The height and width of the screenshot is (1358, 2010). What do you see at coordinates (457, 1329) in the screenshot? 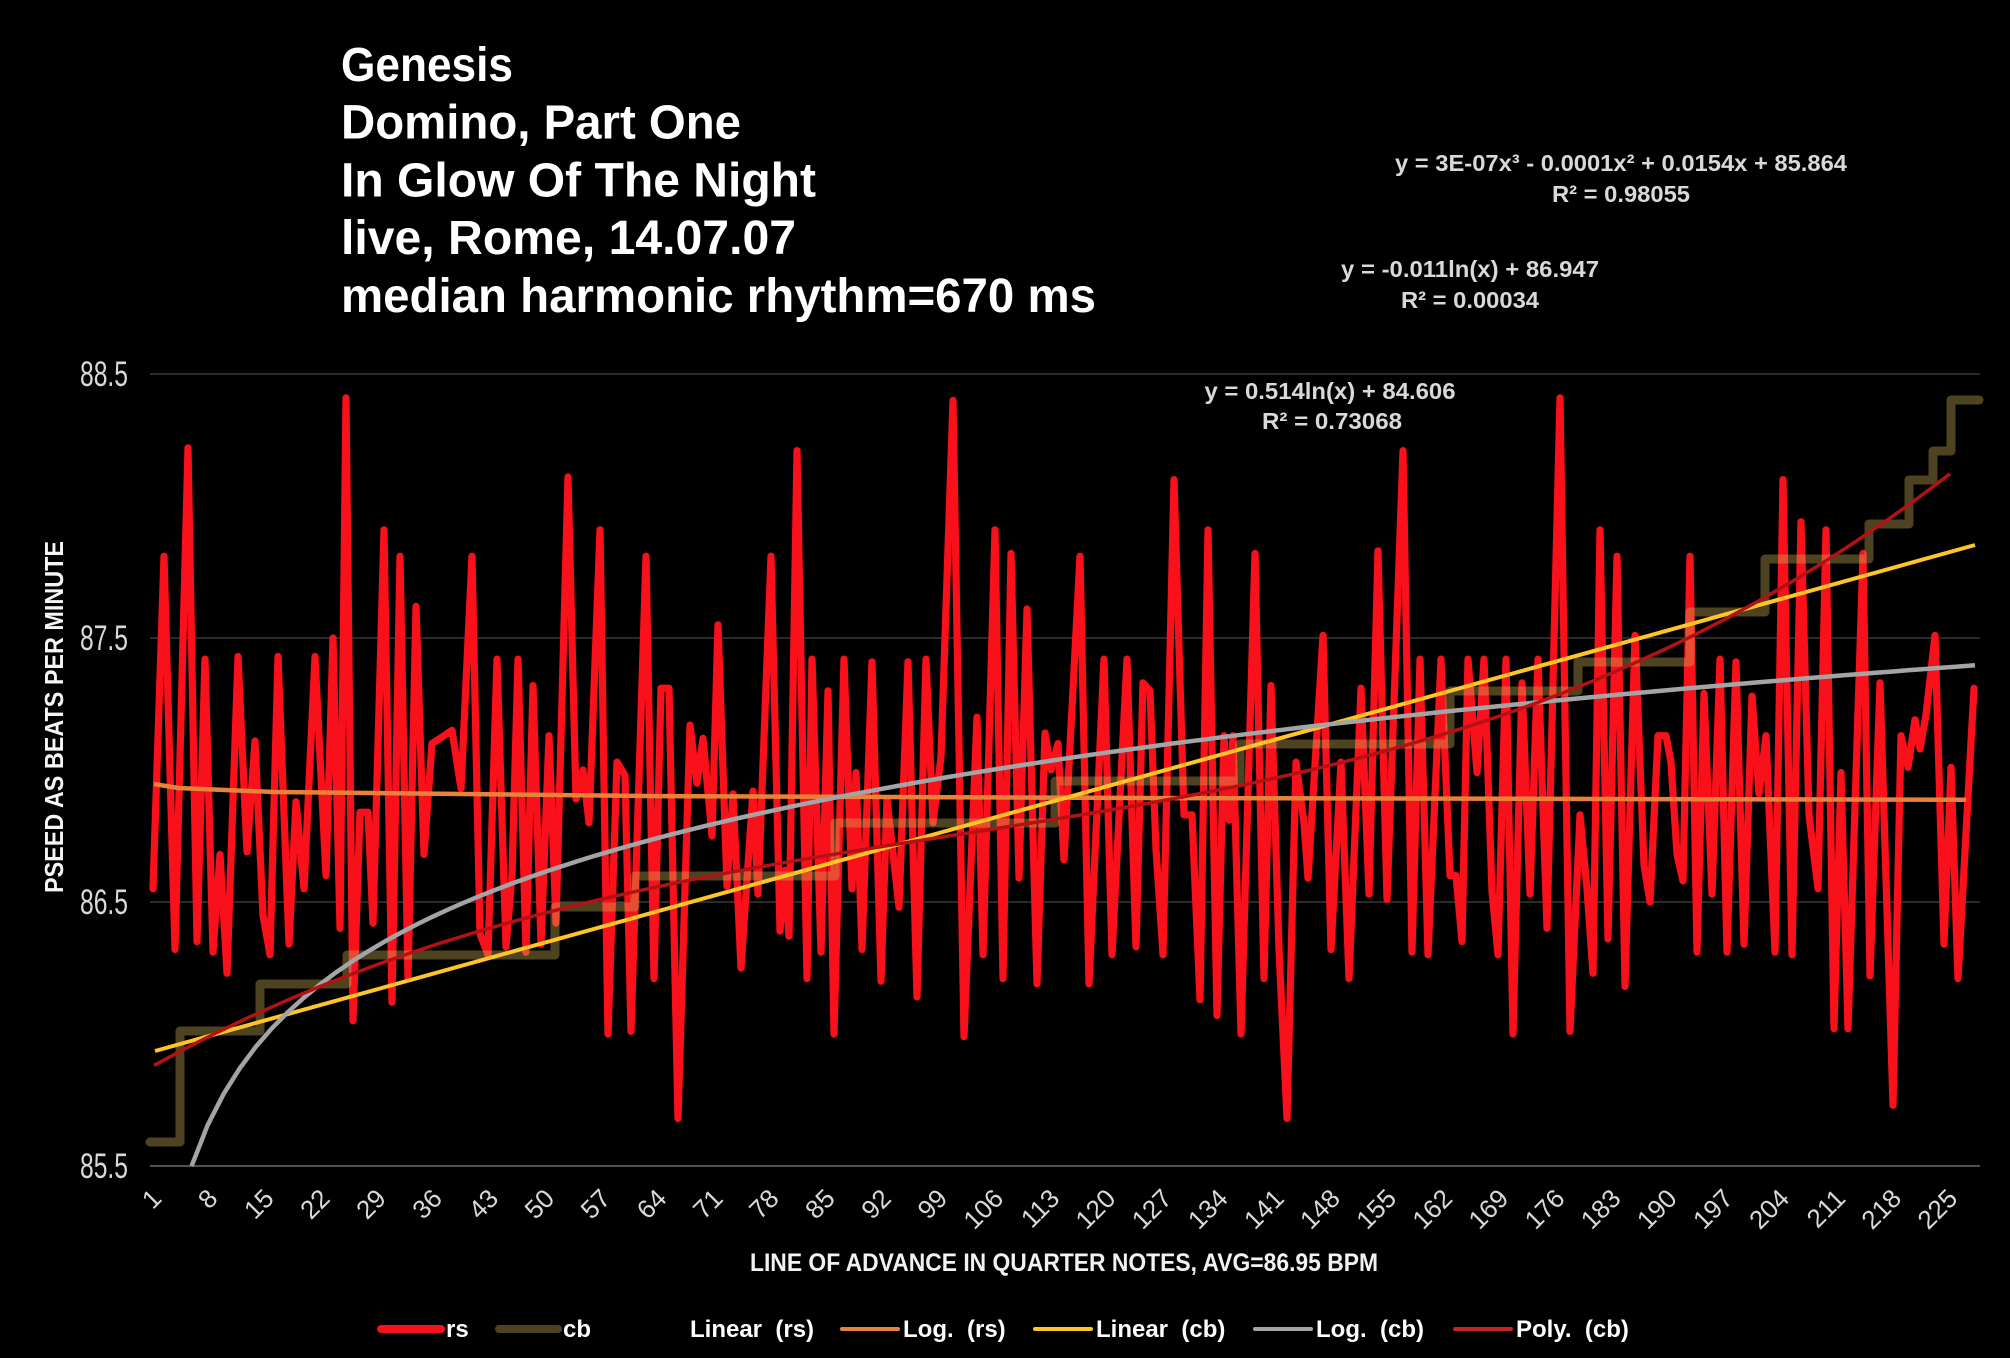
I see `svg-text: rs` at bounding box center [457, 1329].